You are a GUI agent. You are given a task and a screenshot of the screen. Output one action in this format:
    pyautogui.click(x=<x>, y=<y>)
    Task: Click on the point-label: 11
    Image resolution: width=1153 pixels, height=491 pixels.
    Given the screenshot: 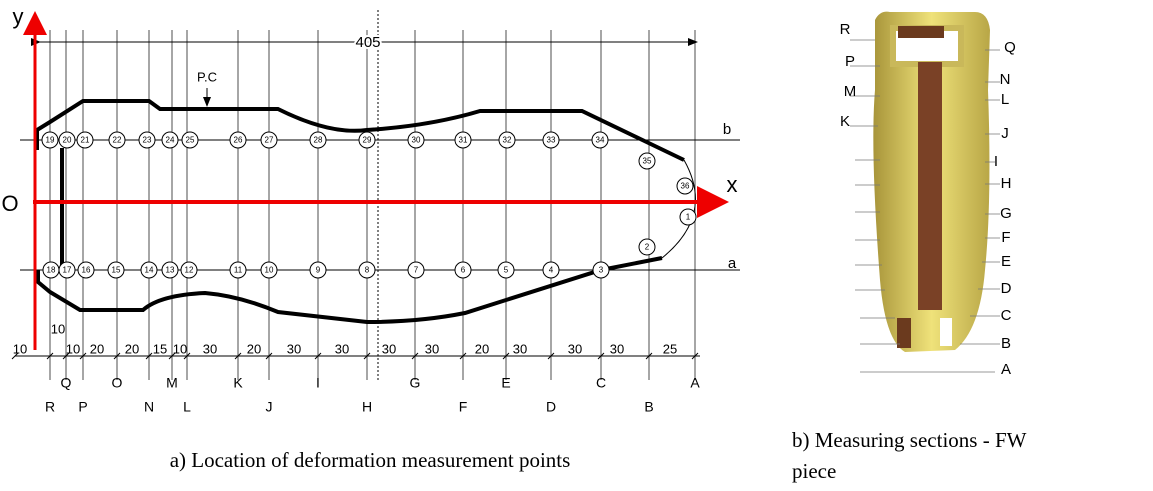 What is the action you would take?
    pyautogui.click(x=238, y=270)
    